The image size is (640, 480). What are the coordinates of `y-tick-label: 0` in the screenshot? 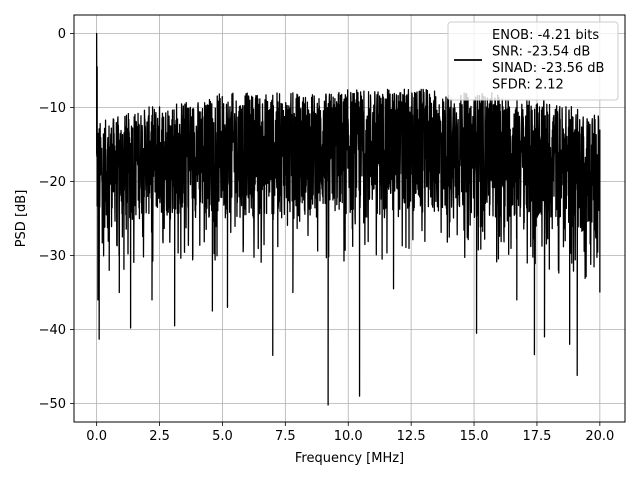 It's located at (62, 34).